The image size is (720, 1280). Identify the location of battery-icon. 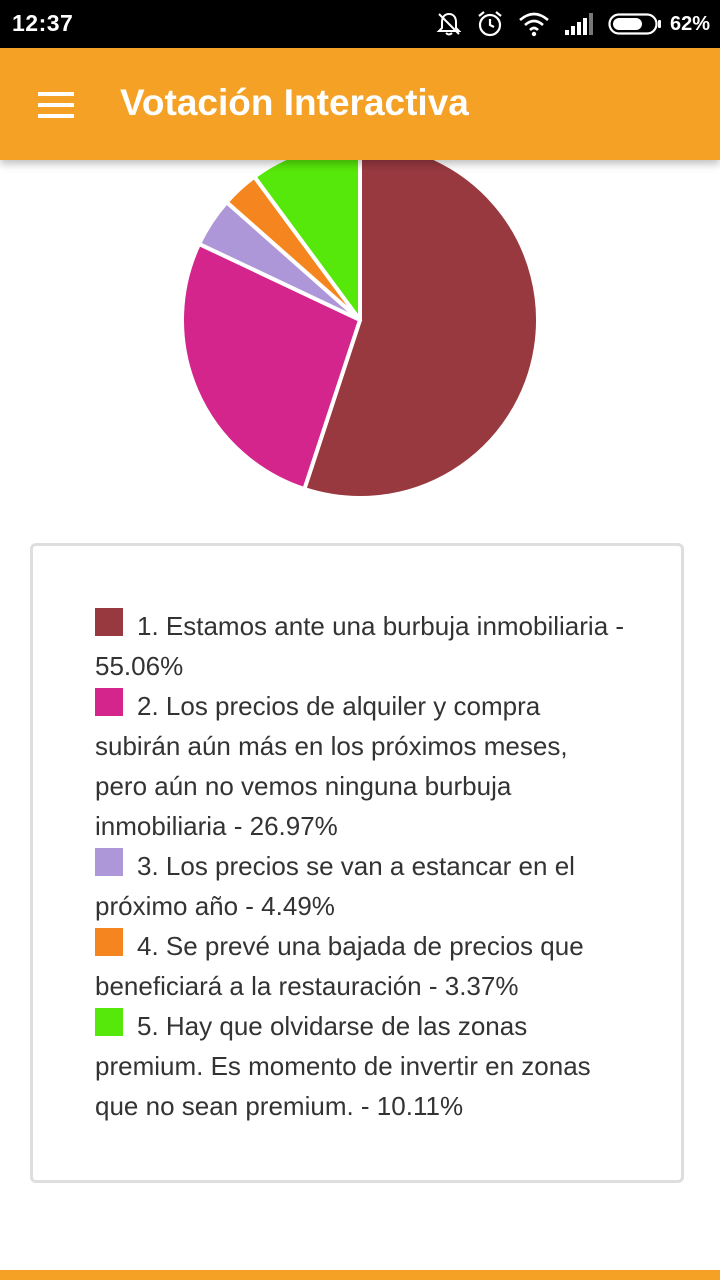
(634, 24).